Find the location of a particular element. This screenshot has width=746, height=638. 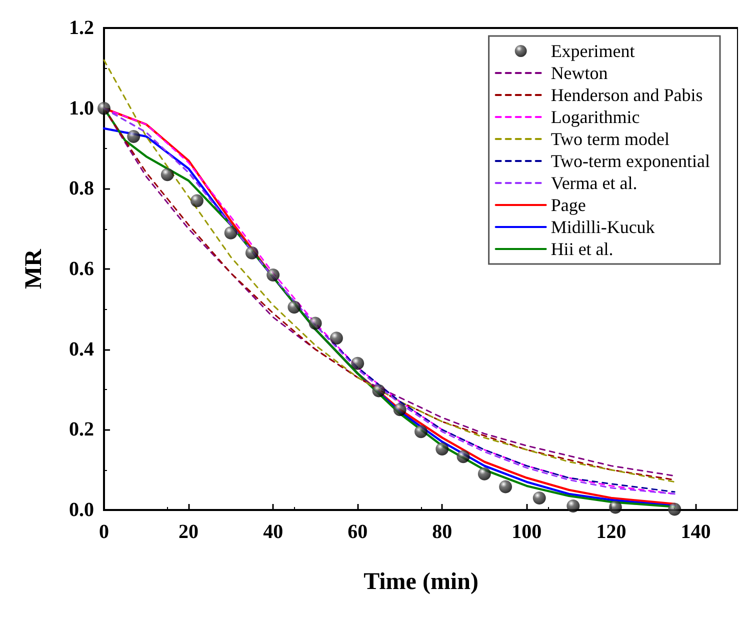

y-tick-label: 0.6 is located at coordinates (81, 269).